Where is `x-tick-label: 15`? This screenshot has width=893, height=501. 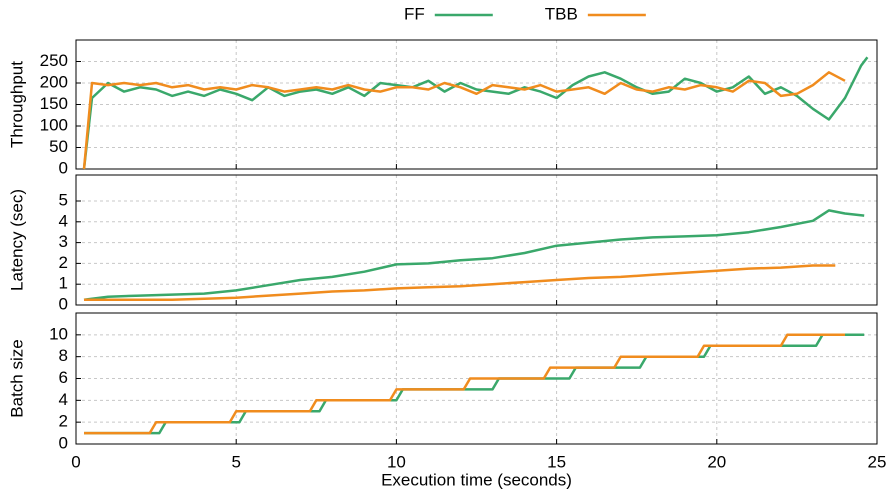 x-tick-label: 15 is located at coordinates (556, 461).